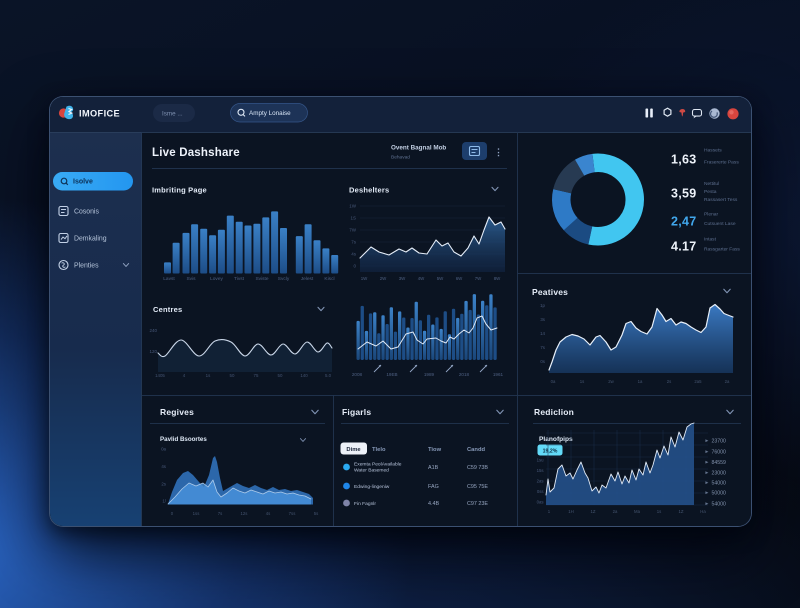 This screenshot has width=800, height=608. What do you see at coordinates (722, 250) in the screenshot?
I see `svg-text: Rassgarter Fass` at bounding box center [722, 250].